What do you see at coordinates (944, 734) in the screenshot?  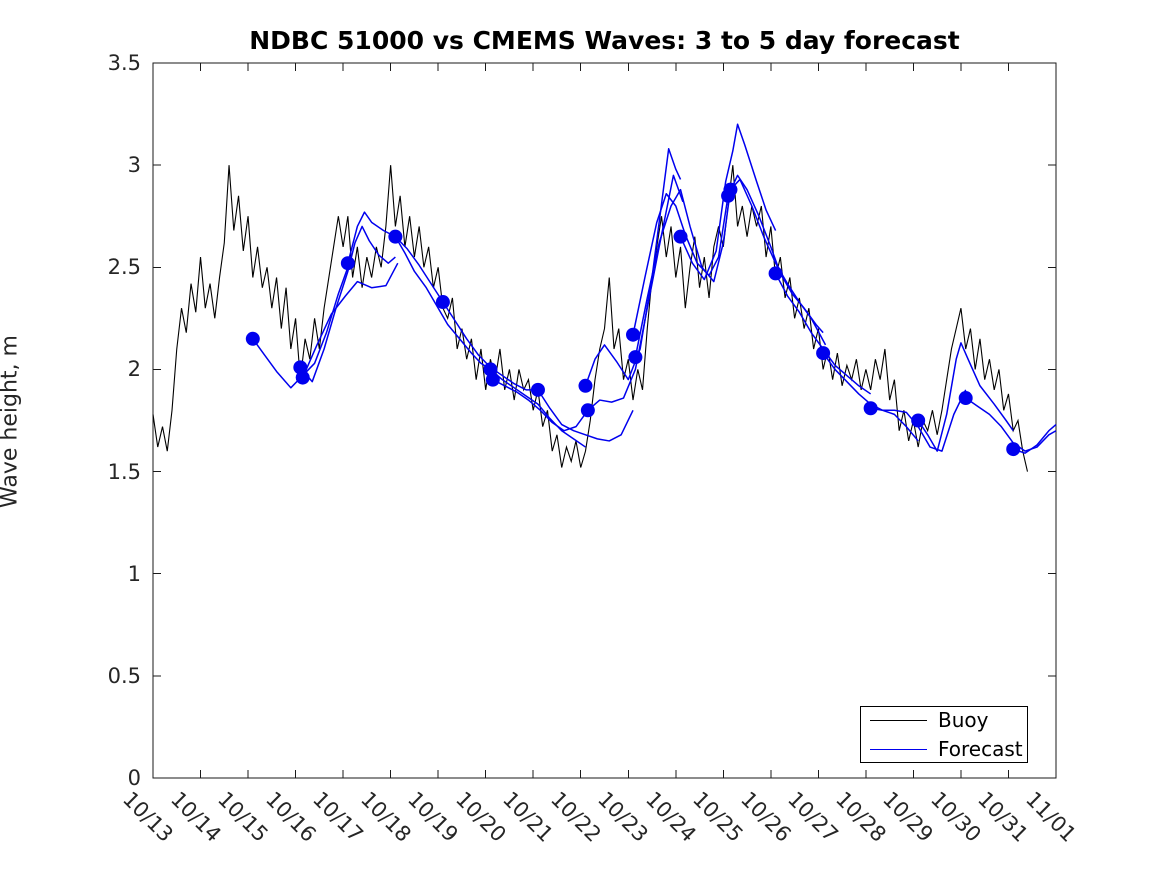 I see `legend: Buoy Forecast` at bounding box center [944, 734].